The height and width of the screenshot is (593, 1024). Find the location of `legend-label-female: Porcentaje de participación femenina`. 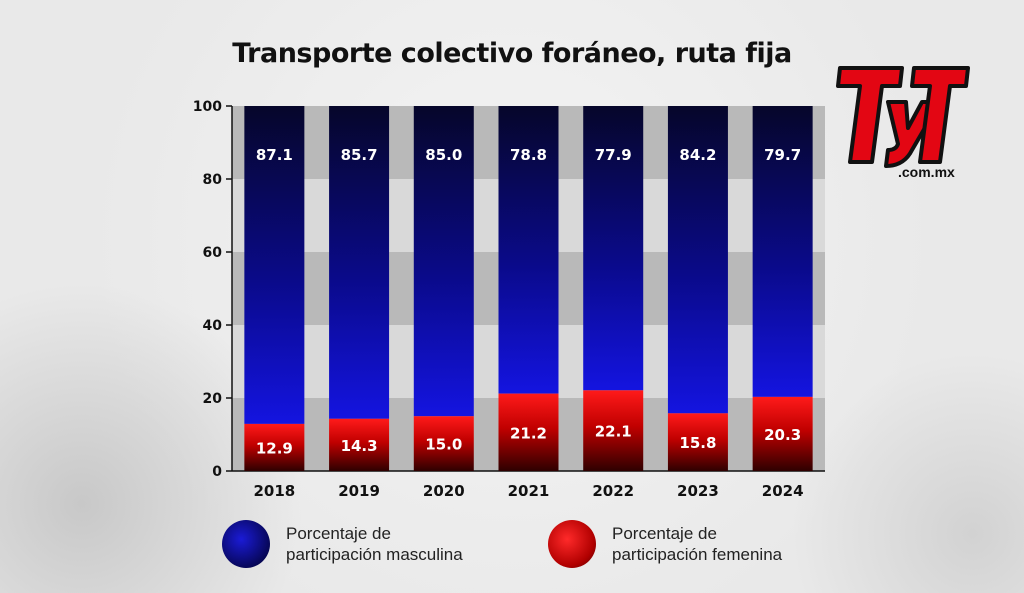

legend-label-female: Porcentaje de participación femenina is located at coordinates (697, 544).